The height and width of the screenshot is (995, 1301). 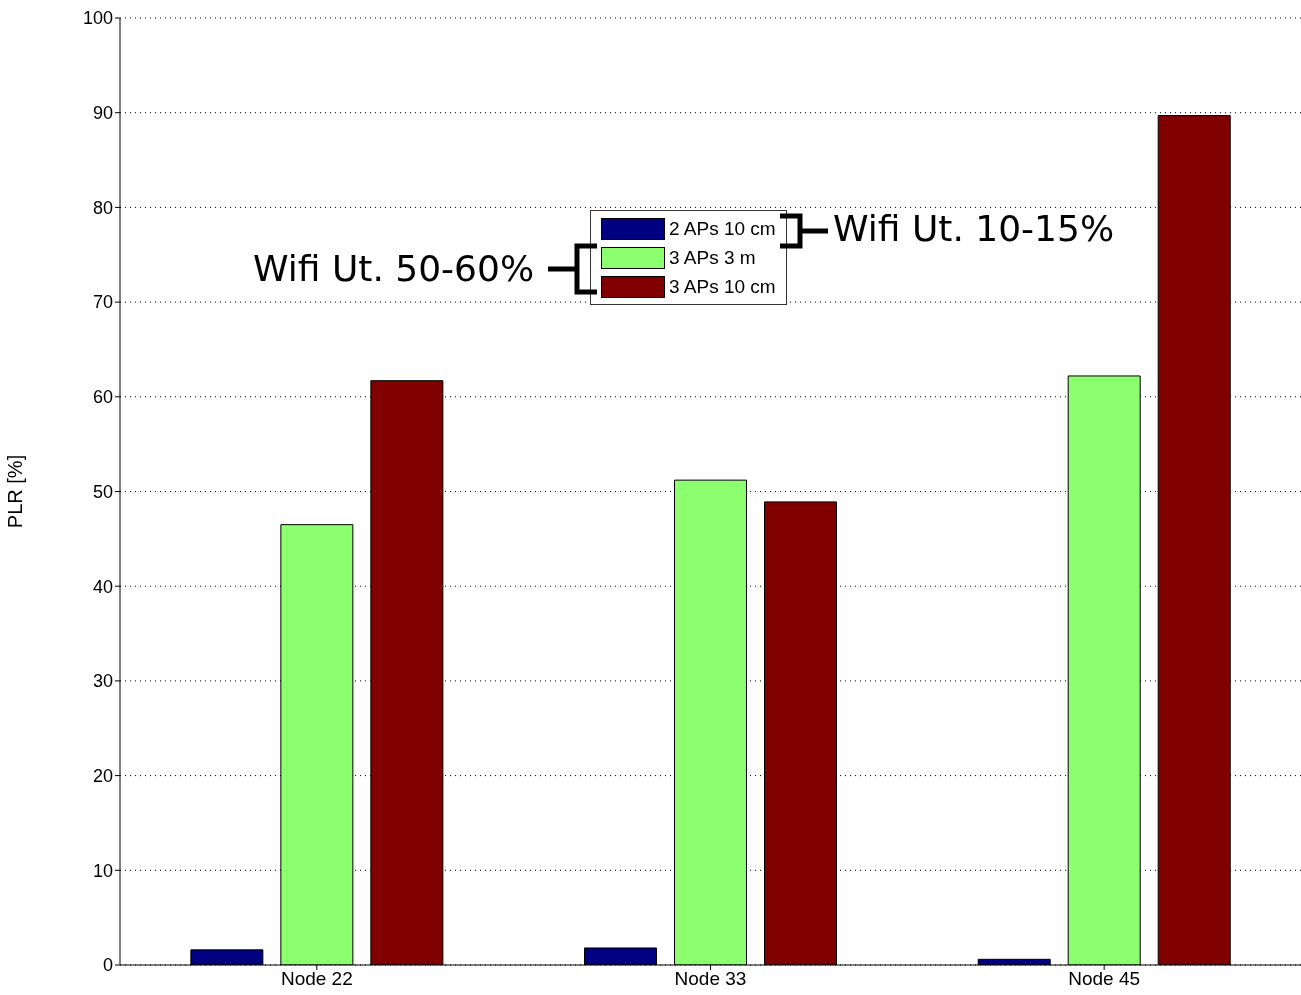 What do you see at coordinates (102, 397) in the screenshot?
I see `y-tick-label: 60` at bounding box center [102, 397].